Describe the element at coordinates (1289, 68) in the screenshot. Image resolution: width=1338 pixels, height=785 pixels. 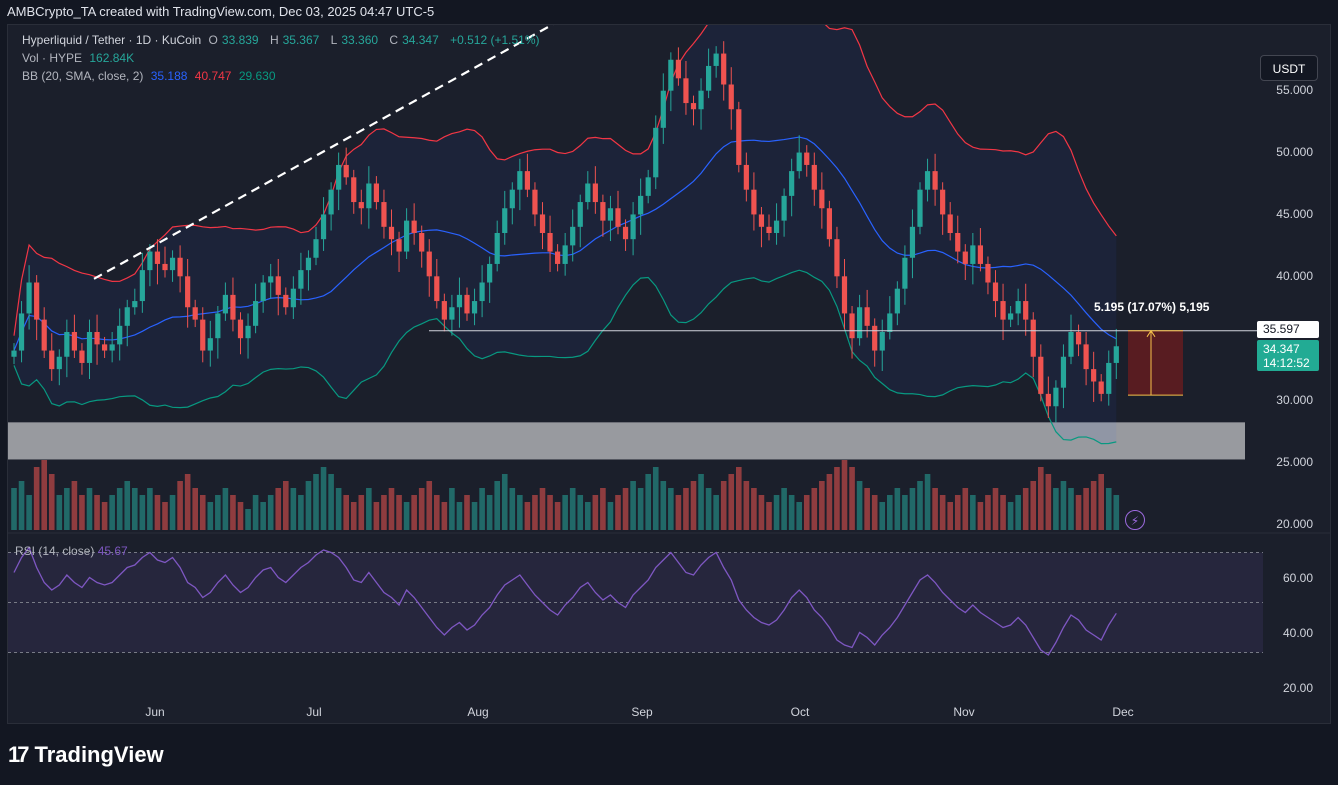
I see `currency-button: USDT` at that location.